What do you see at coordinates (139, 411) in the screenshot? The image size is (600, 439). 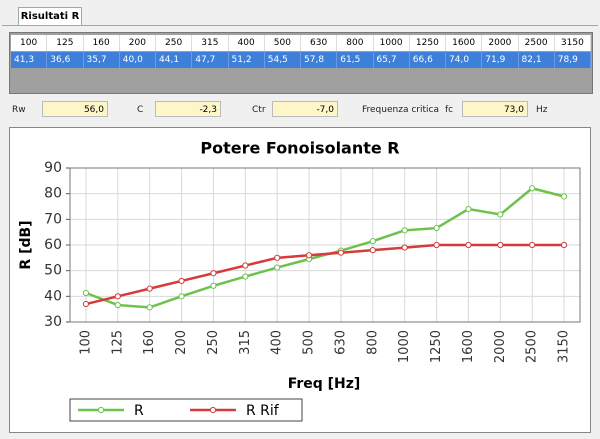 I see `legend-label: R` at bounding box center [139, 411].